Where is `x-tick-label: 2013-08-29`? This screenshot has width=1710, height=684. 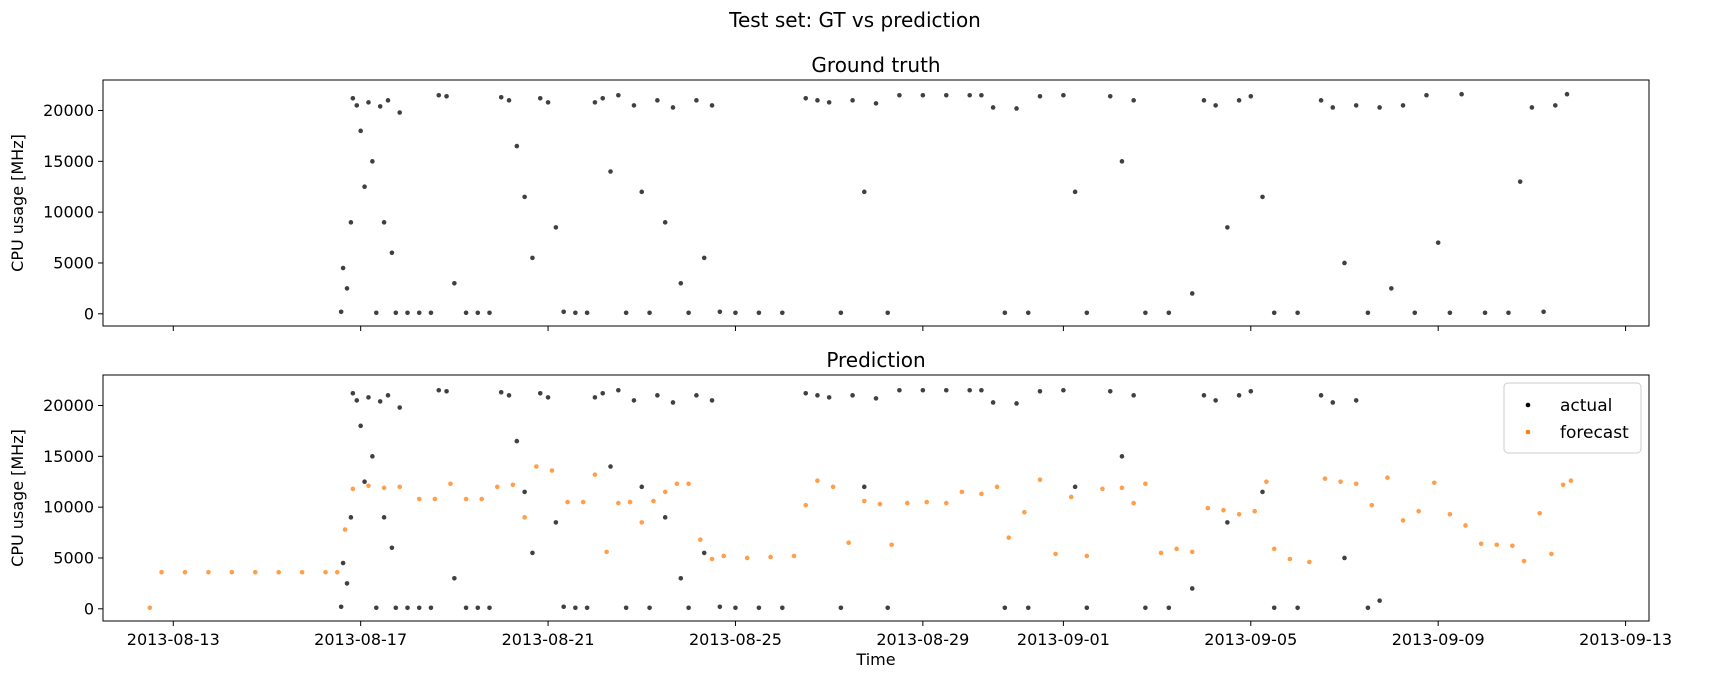 x-tick-label: 2013-08-29 is located at coordinates (922, 639).